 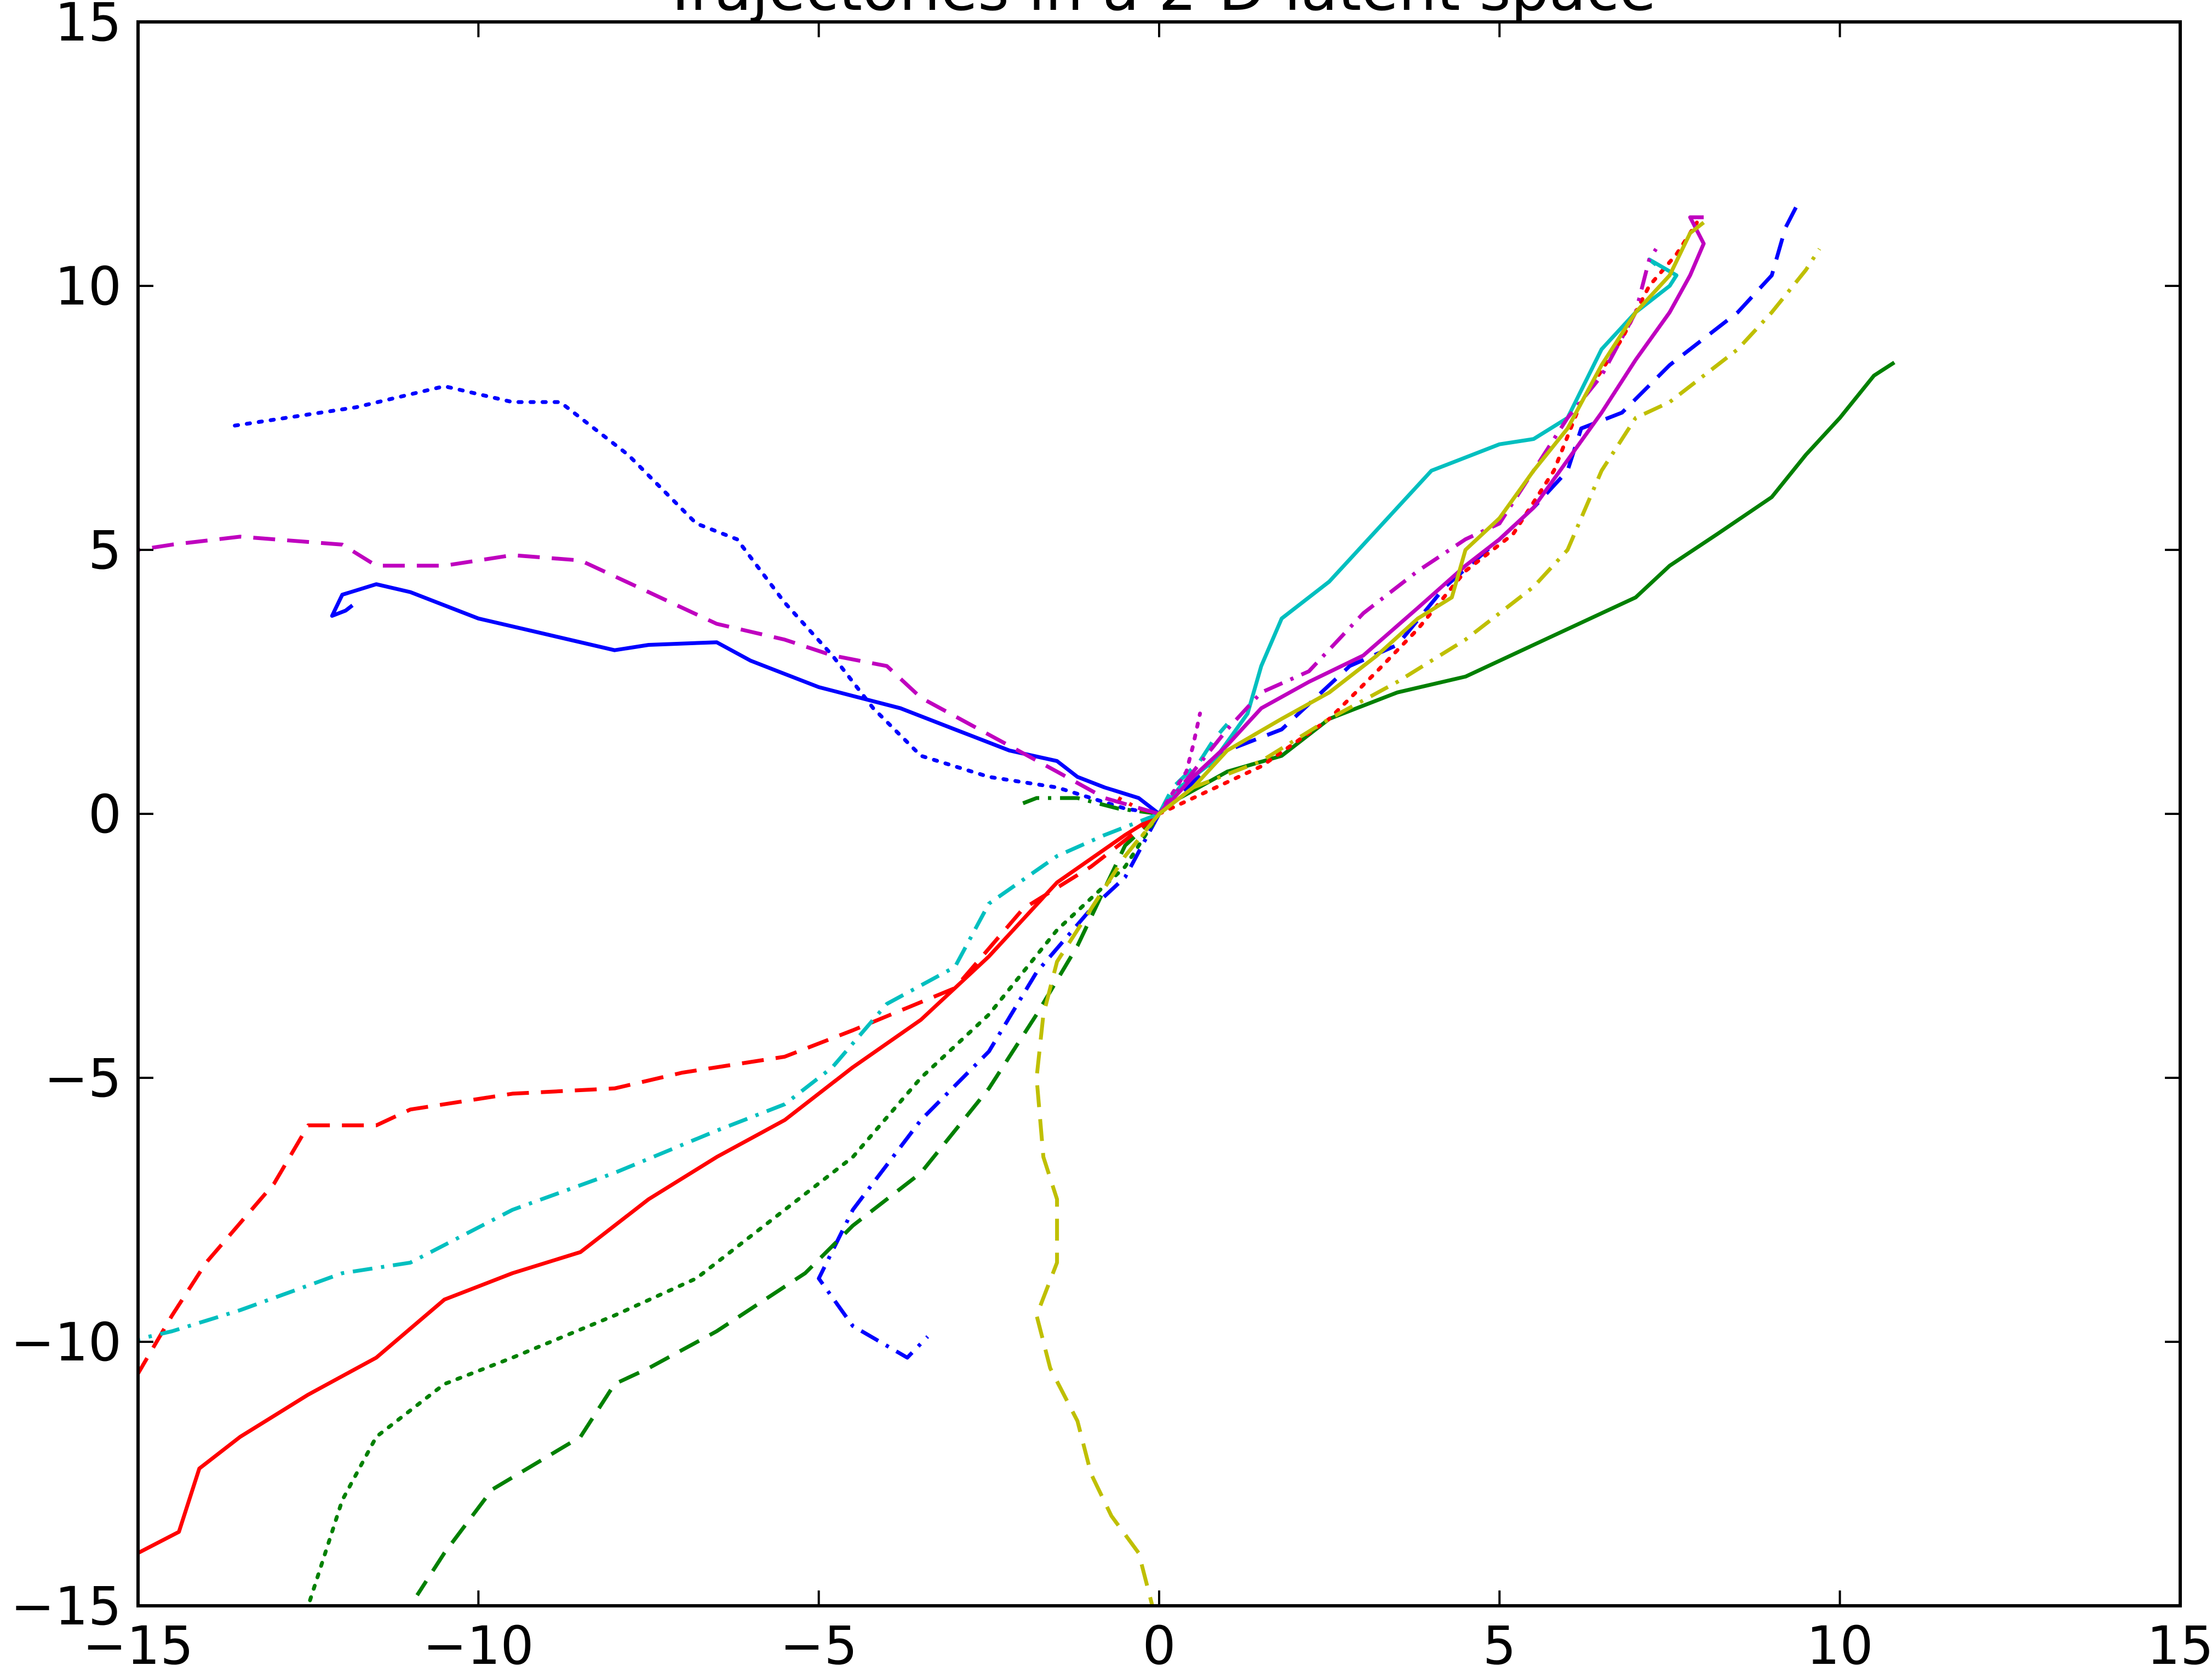 I want to click on x-tick-label: 5, so click(x=1499, y=1645).